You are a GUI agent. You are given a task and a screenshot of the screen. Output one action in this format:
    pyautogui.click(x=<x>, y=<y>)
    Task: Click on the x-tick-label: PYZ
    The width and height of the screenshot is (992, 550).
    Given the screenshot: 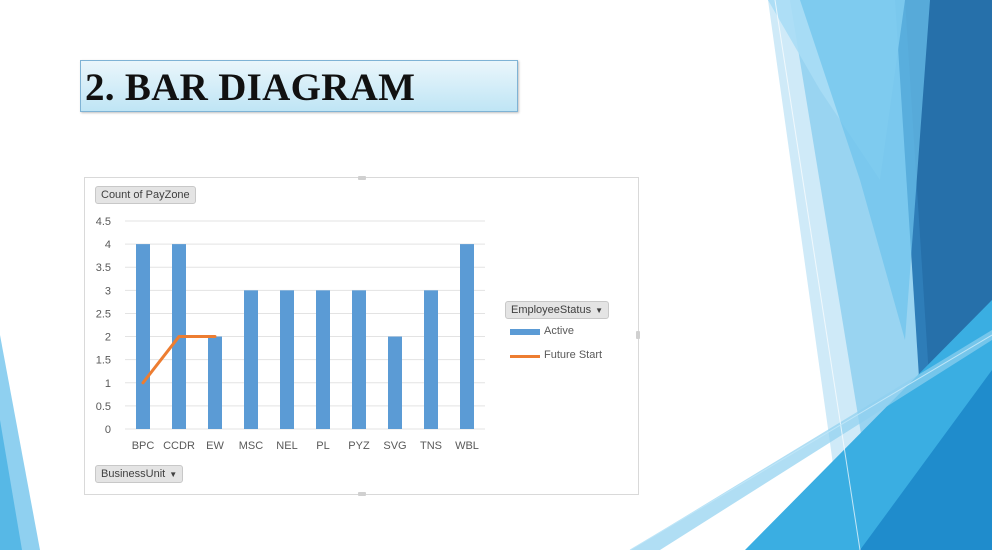 What is the action you would take?
    pyautogui.click(x=359, y=446)
    